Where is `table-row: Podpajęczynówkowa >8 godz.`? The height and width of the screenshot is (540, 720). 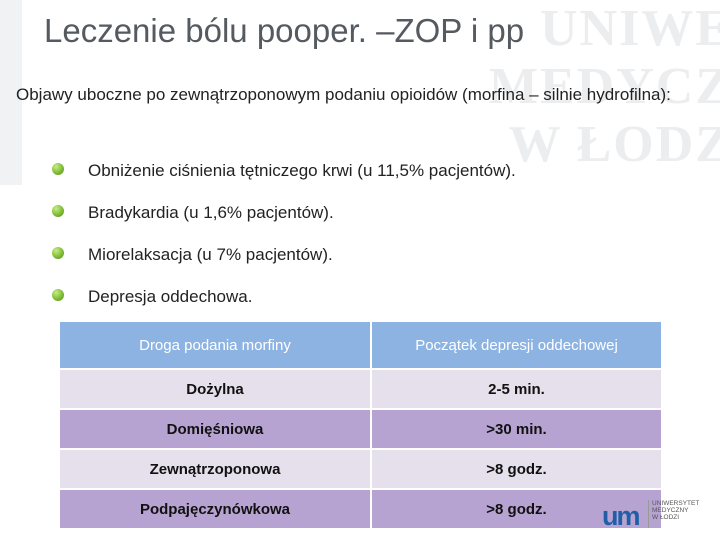 table-row: Podpajęczynówkowa >8 godz. is located at coordinates (360, 509).